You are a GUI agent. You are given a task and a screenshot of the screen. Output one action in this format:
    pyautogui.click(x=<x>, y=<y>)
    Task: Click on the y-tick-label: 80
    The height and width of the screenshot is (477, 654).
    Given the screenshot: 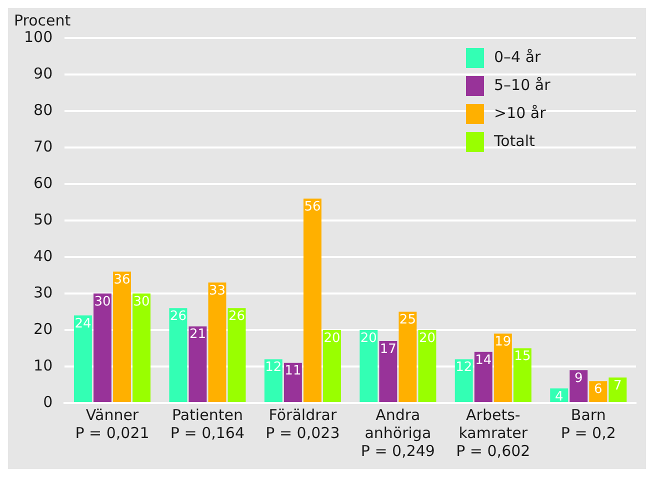 What is the action you would take?
    pyautogui.click(x=43, y=109)
    